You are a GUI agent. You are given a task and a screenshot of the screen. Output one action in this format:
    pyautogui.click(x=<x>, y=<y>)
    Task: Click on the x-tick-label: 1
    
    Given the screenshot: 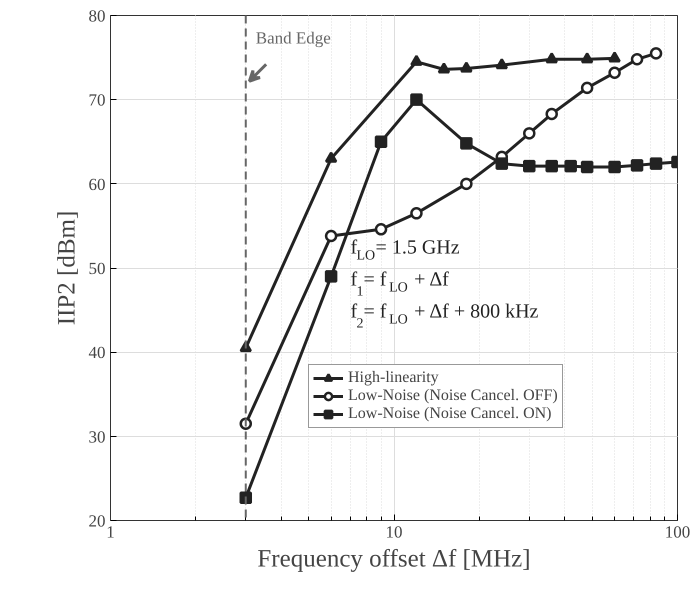 What is the action you would take?
    pyautogui.click(x=110, y=532)
    